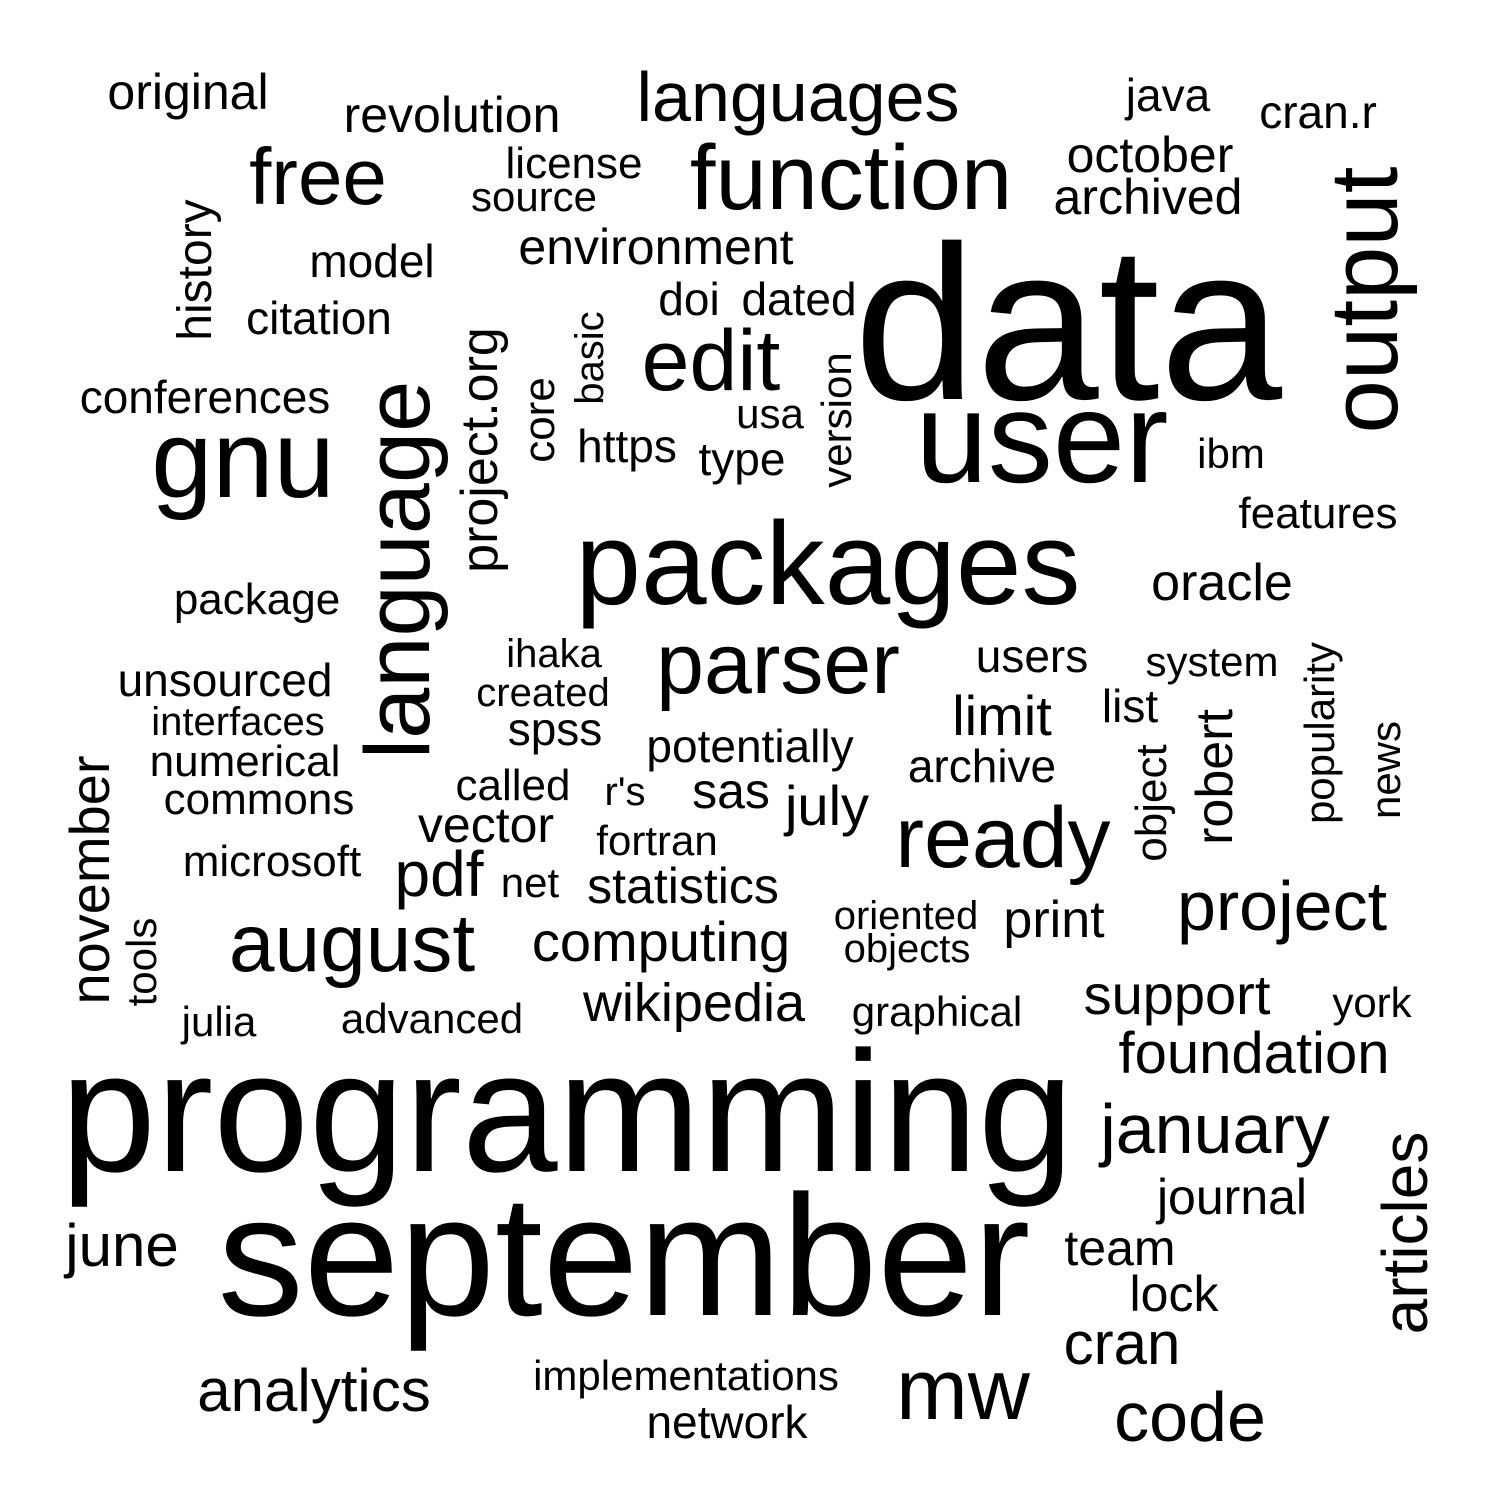 The height and width of the screenshot is (1500, 1500). What do you see at coordinates (982, 766) in the screenshot?
I see `word-archive: archive` at bounding box center [982, 766].